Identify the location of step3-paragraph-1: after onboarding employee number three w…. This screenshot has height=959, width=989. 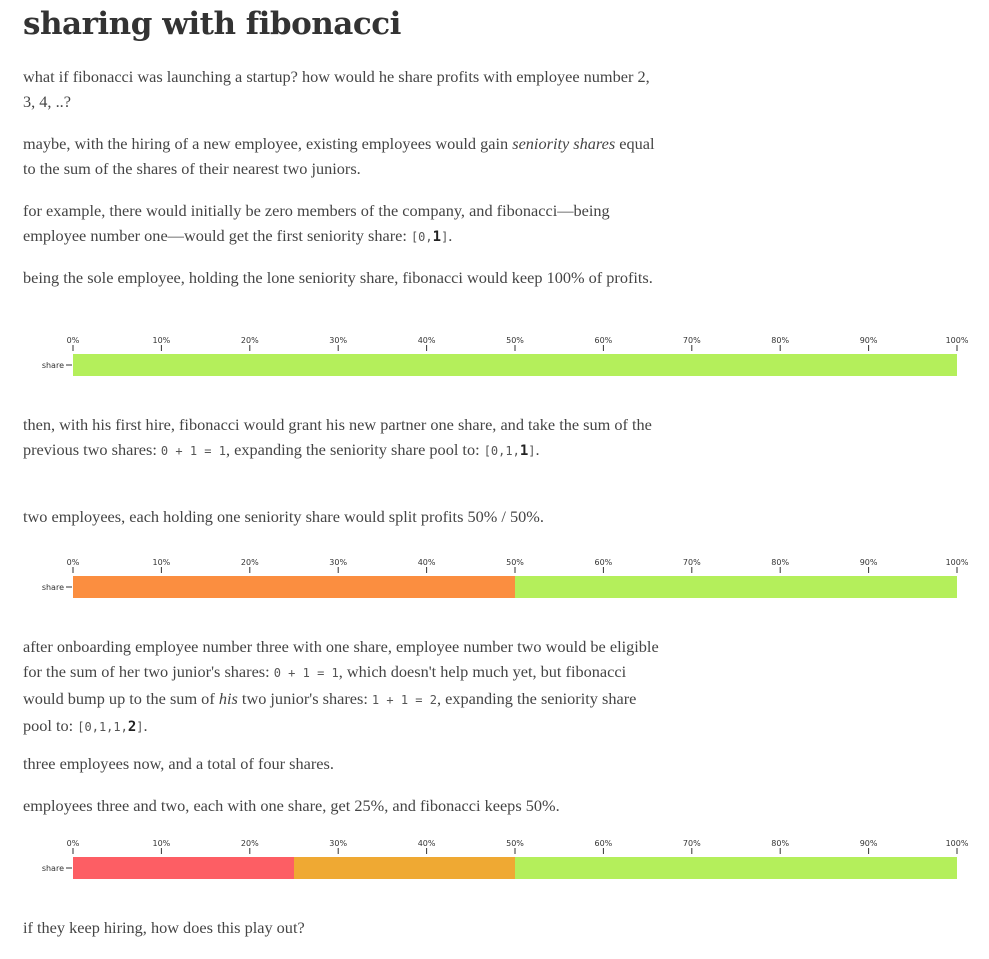
(341, 686).